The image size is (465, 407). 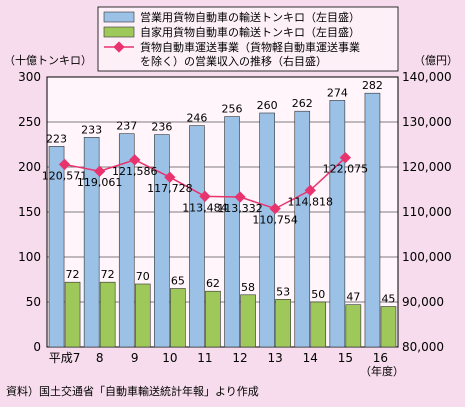 I want to click on right-tick-label: 110,000, so click(x=427, y=212).